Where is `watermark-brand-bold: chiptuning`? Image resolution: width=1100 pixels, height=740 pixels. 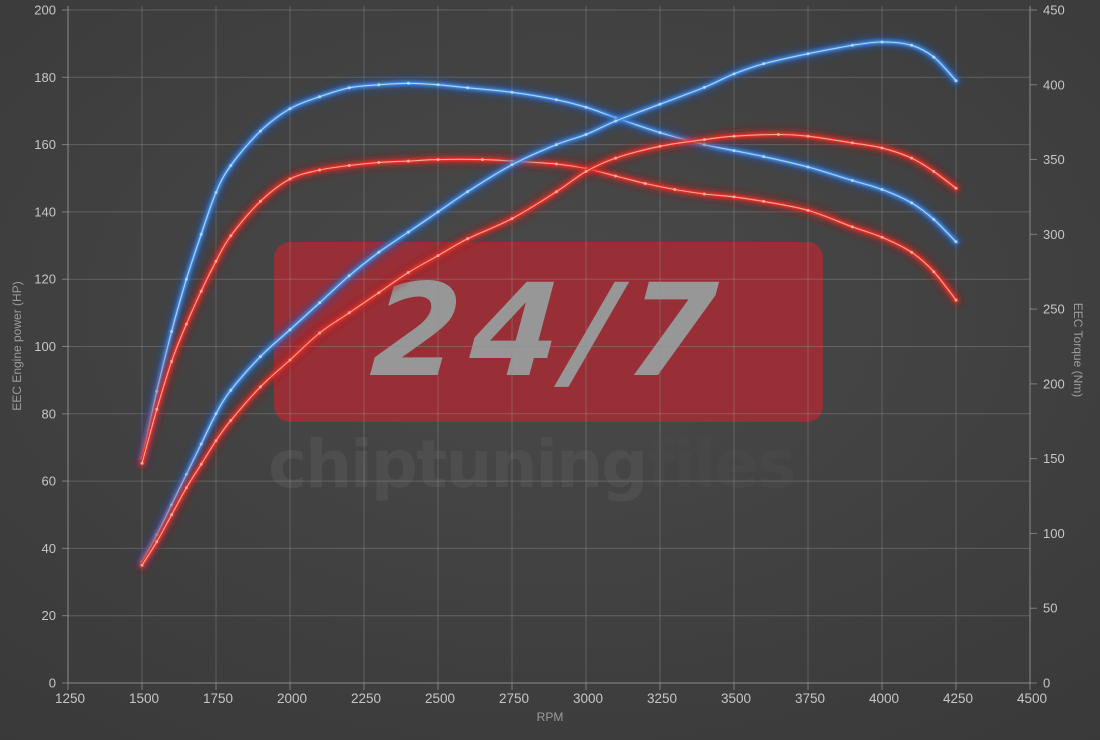 watermark-brand-bold: chiptuning is located at coordinates (458, 464).